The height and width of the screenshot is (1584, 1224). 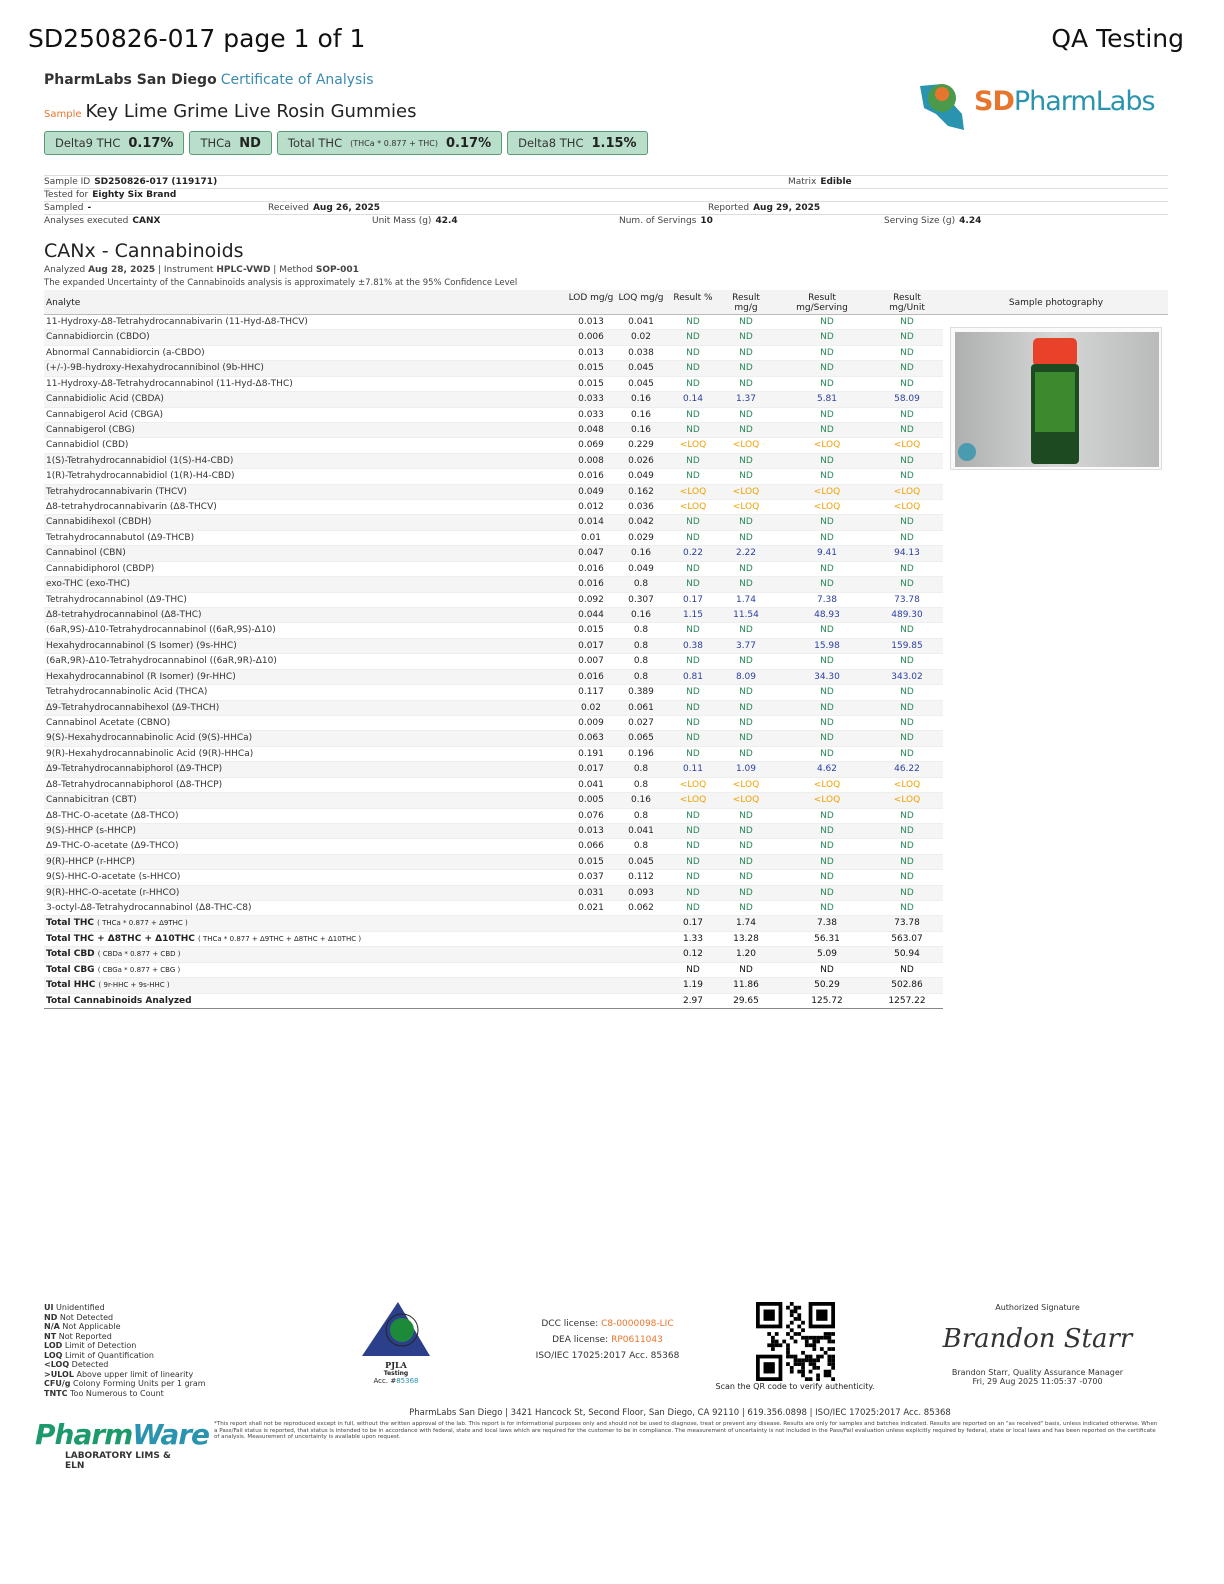 What do you see at coordinates (641, 861) in the screenshot?
I see `loq: 0.045` at bounding box center [641, 861].